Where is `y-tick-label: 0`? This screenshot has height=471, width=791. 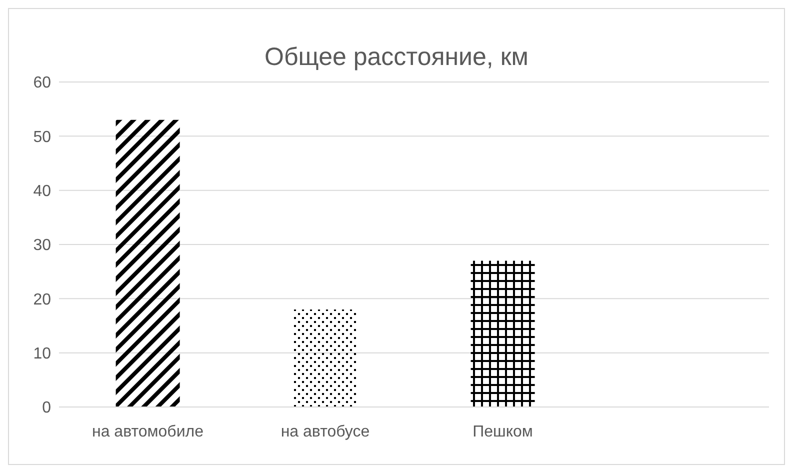
y-tick-label: 0 is located at coordinates (47, 408).